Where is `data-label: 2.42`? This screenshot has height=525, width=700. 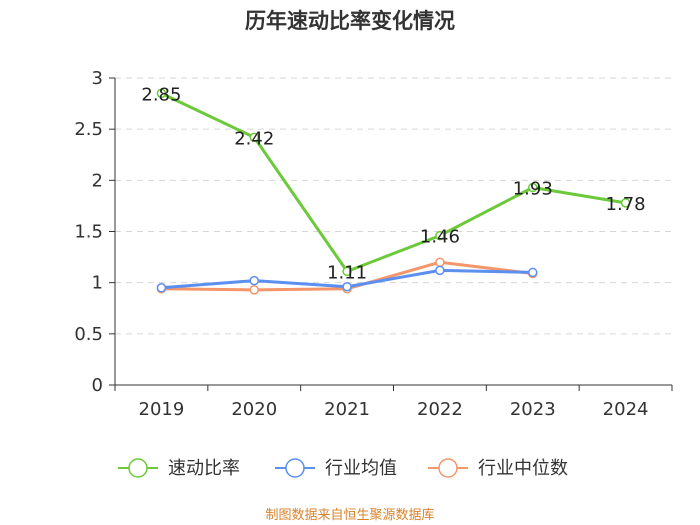 data-label: 2.42 is located at coordinates (254, 138).